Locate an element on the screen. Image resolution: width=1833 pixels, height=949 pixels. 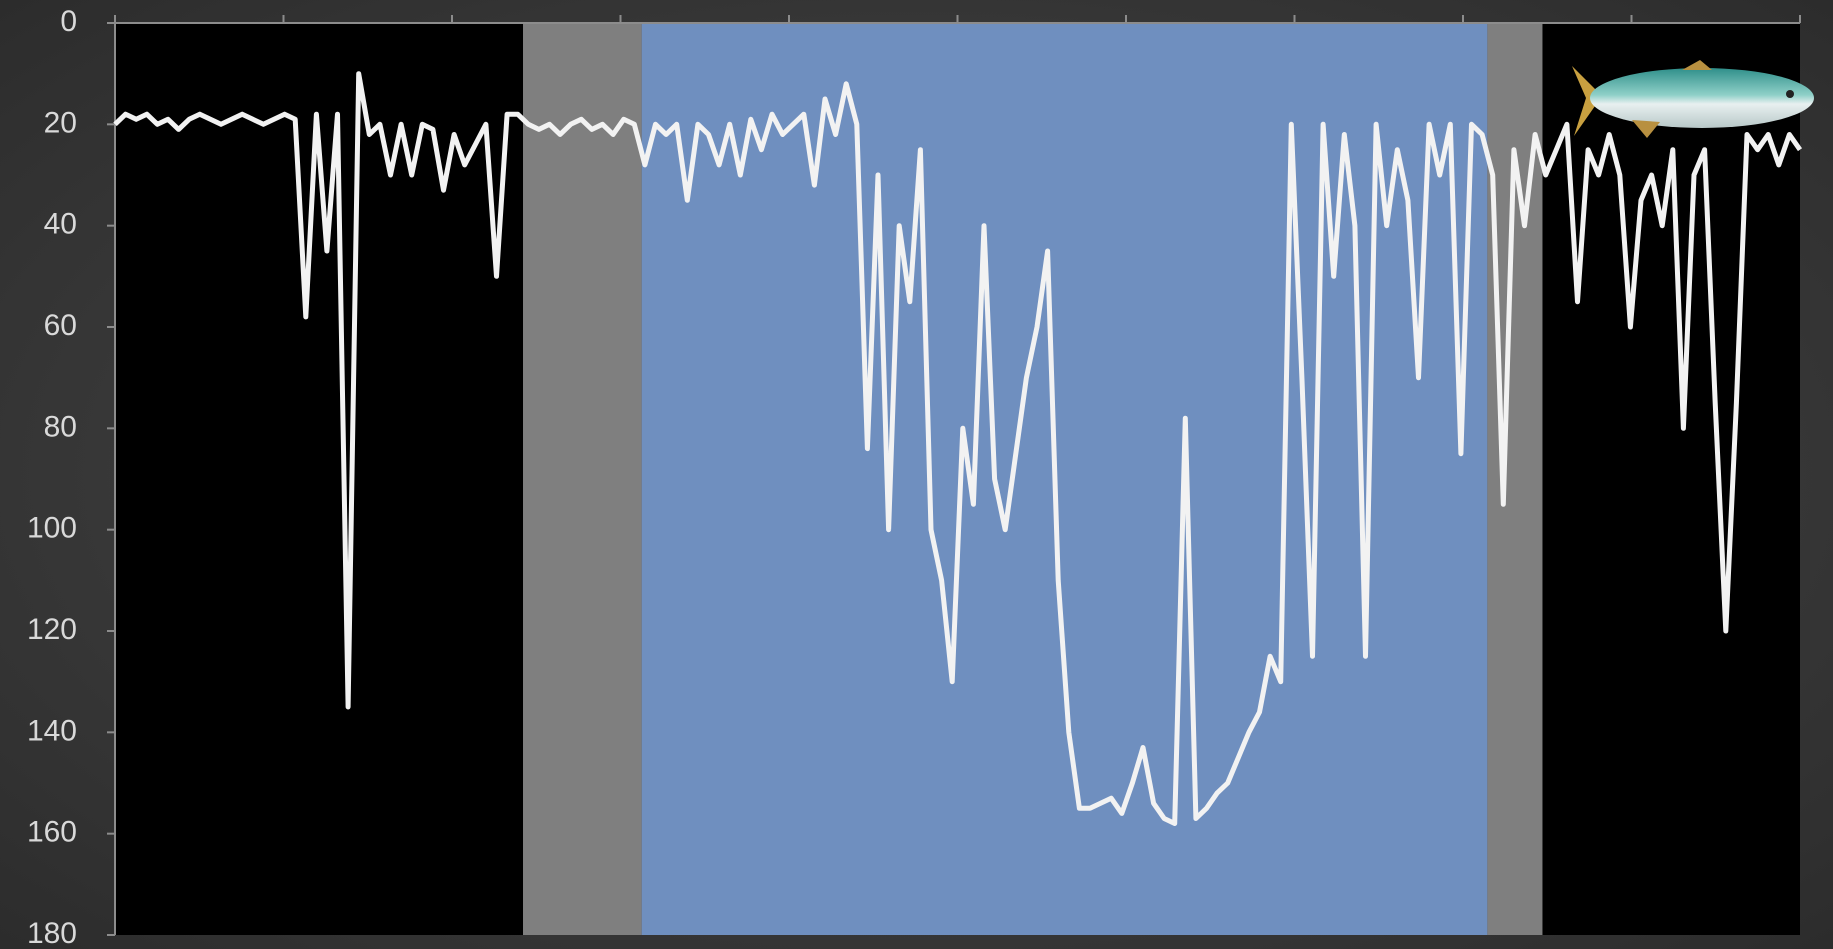
fish-tail is located at coordinates (1587, 101).